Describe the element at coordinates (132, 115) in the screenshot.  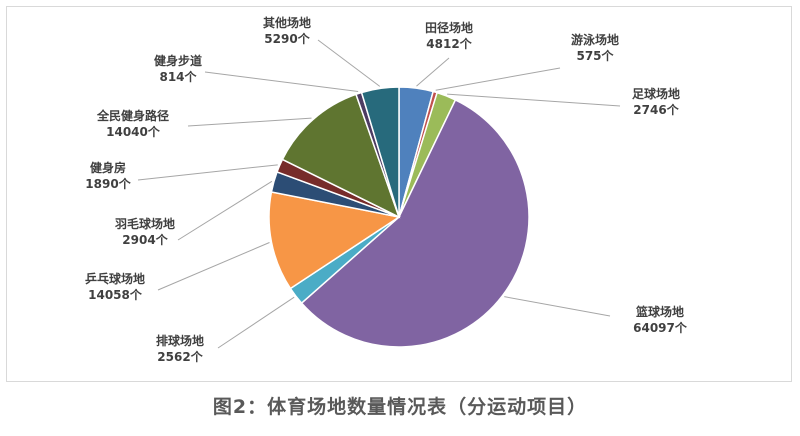
I see `slice-label-name-8: 全民健身路径` at that location.